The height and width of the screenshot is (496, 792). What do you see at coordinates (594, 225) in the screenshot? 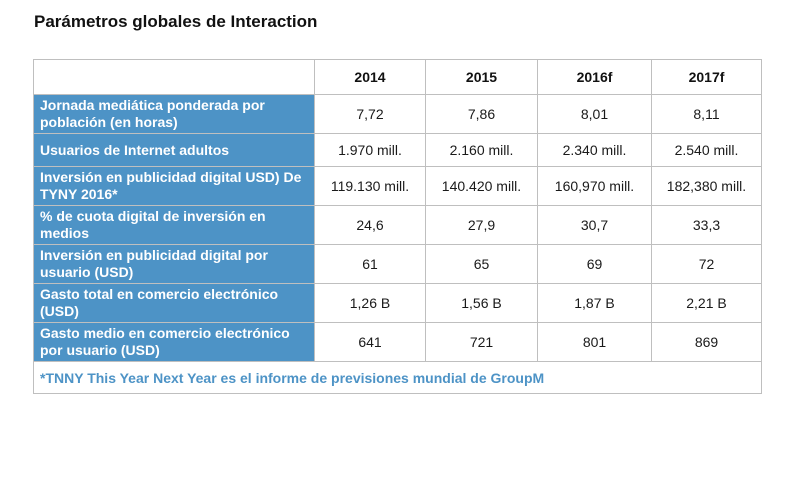
I see `table-cell: 30,7` at bounding box center [594, 225].